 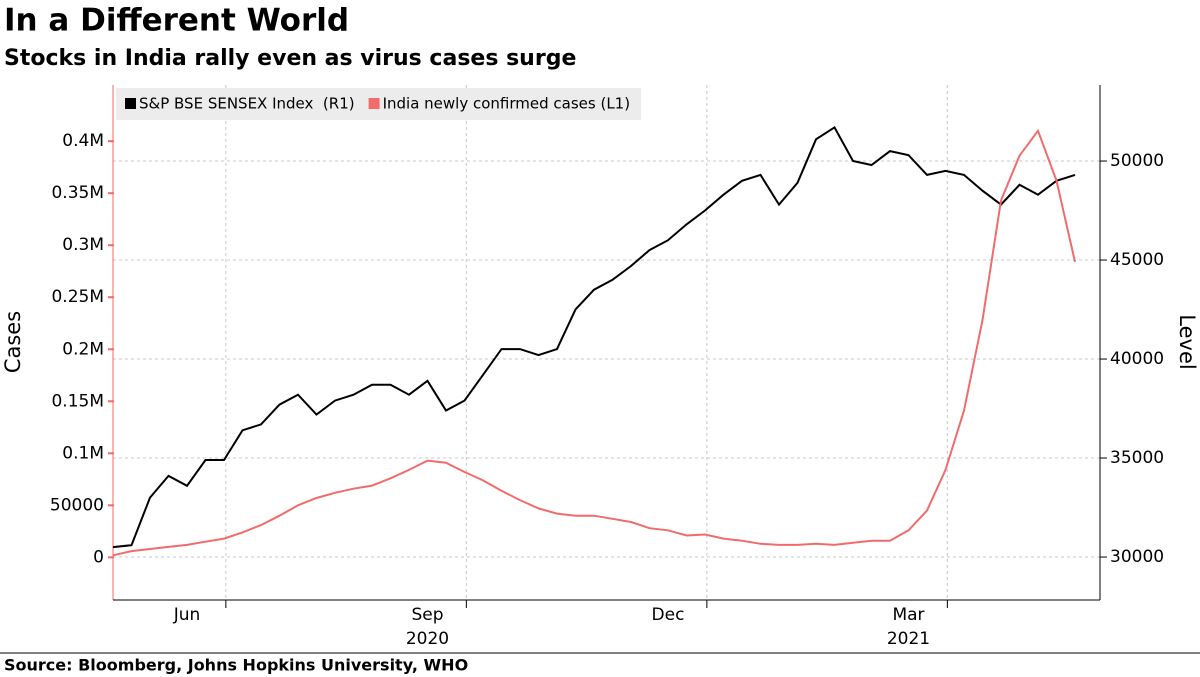 What do you see at coordinates (77, 401) in the screenshot?
I see `y-tick-label: 0.15M` at bounding box center [77, 401].